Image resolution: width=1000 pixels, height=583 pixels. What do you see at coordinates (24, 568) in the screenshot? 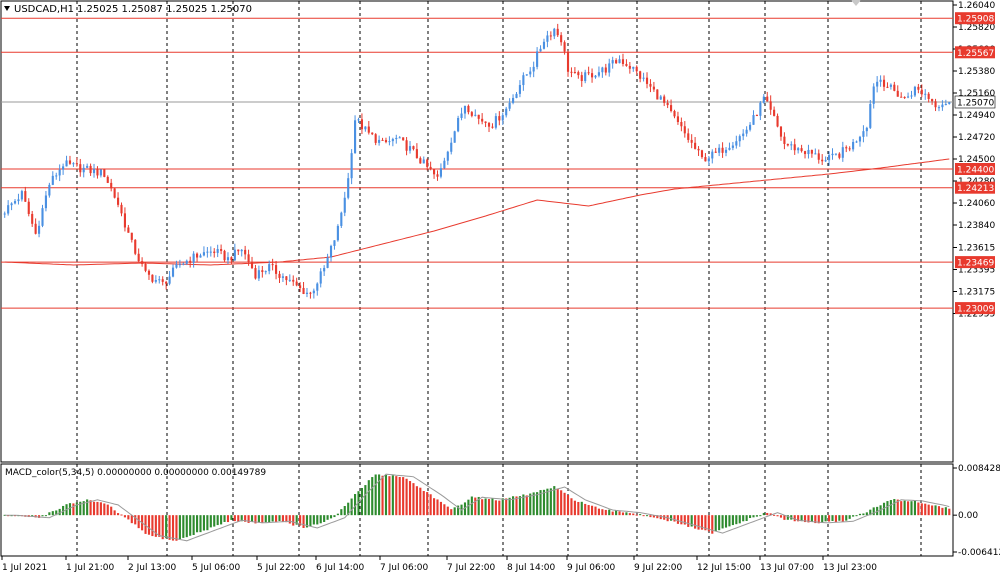
I see `x-tick-label: 1 Jul 2021` at bounding box center [24, 568].